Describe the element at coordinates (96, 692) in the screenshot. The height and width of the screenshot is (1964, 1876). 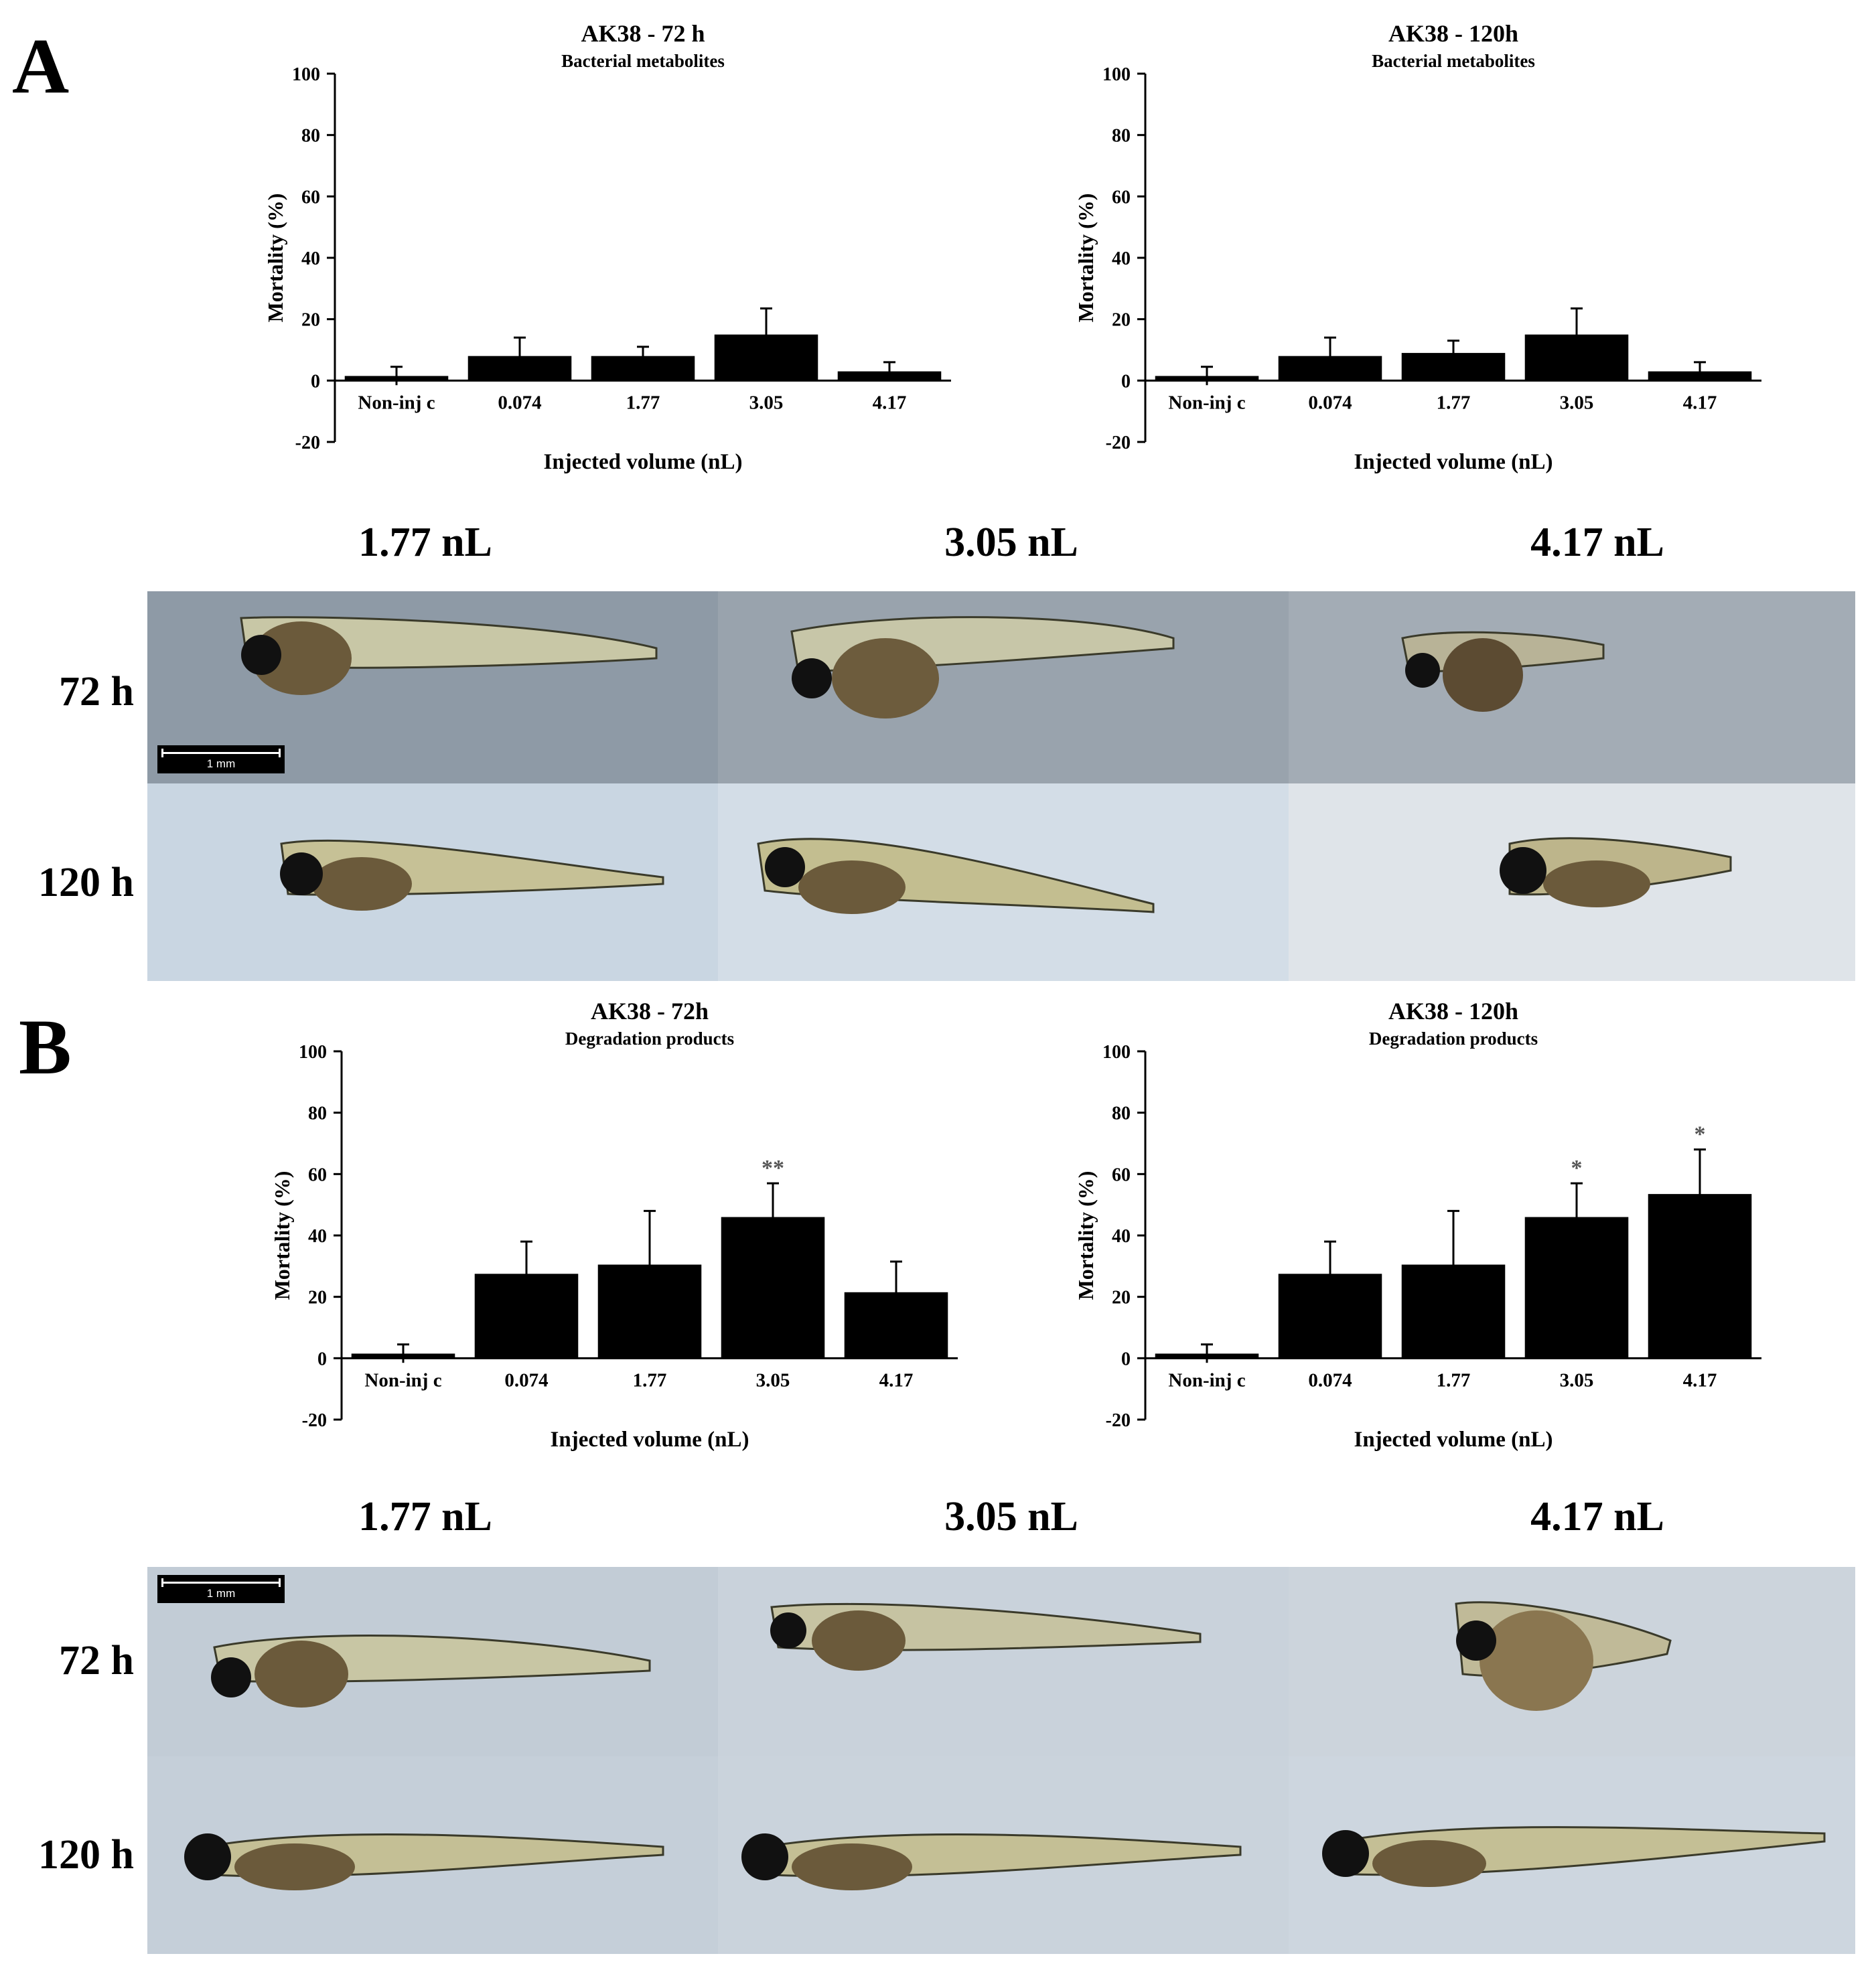
I see `time-label-a-72h: 72 h` at that location.